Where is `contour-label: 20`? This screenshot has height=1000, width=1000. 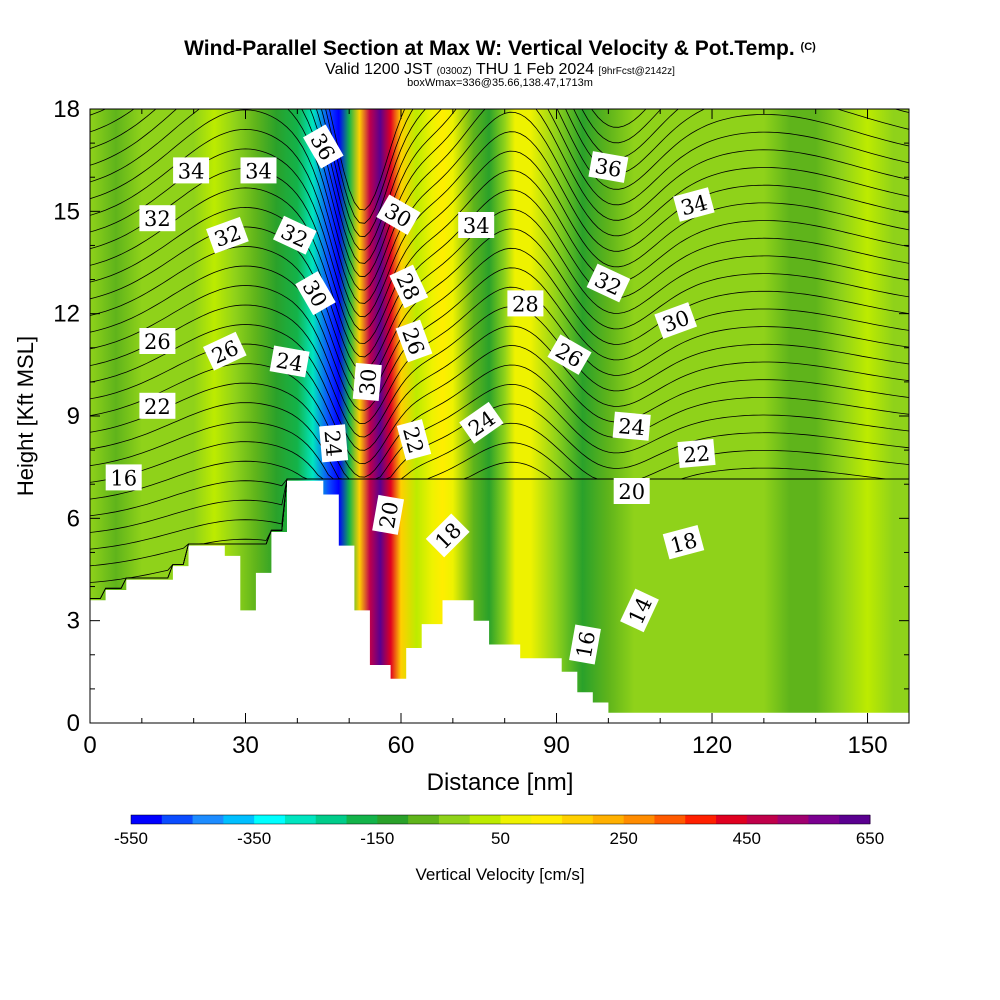 contour-label: 20 is located at coordinates (388, 514).